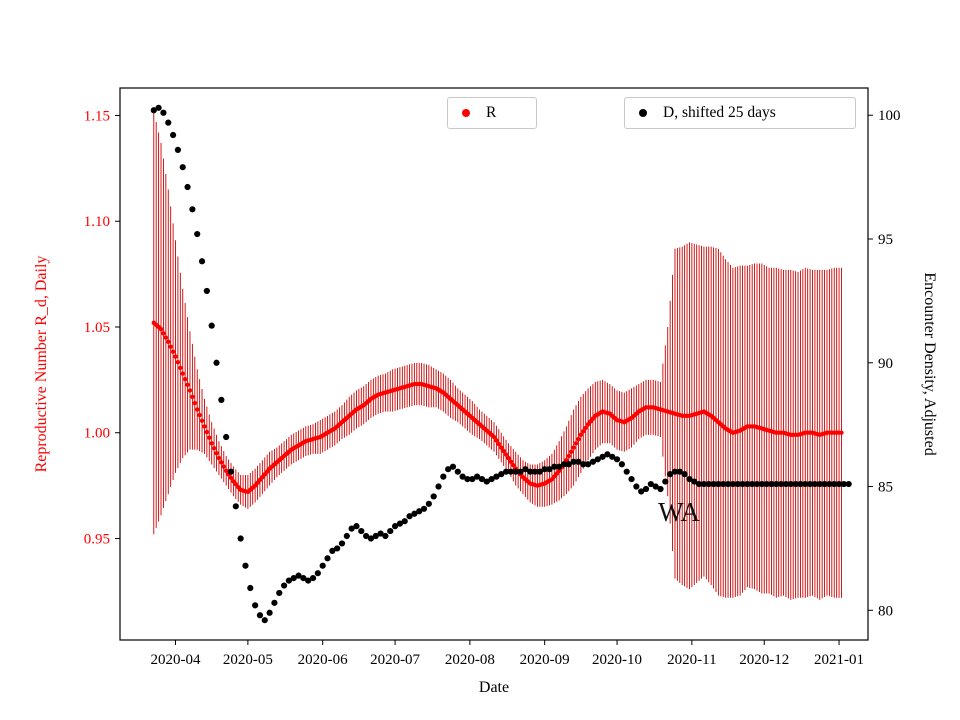  What do you see at coordinates (679, 512) in the screenshot?
I see `state-annotation: WA` at bounding box center [679, 512].